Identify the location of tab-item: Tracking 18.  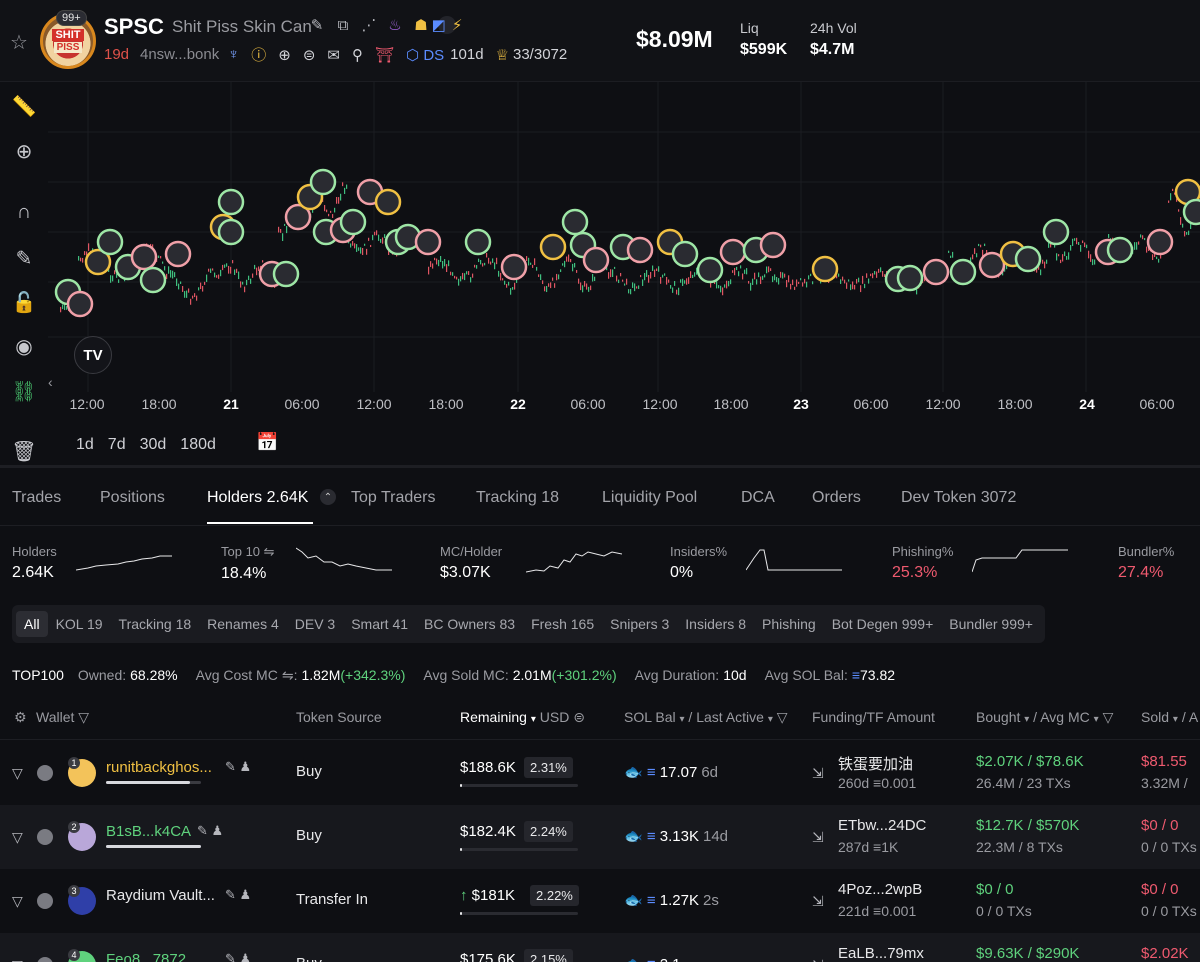
(517, 497).